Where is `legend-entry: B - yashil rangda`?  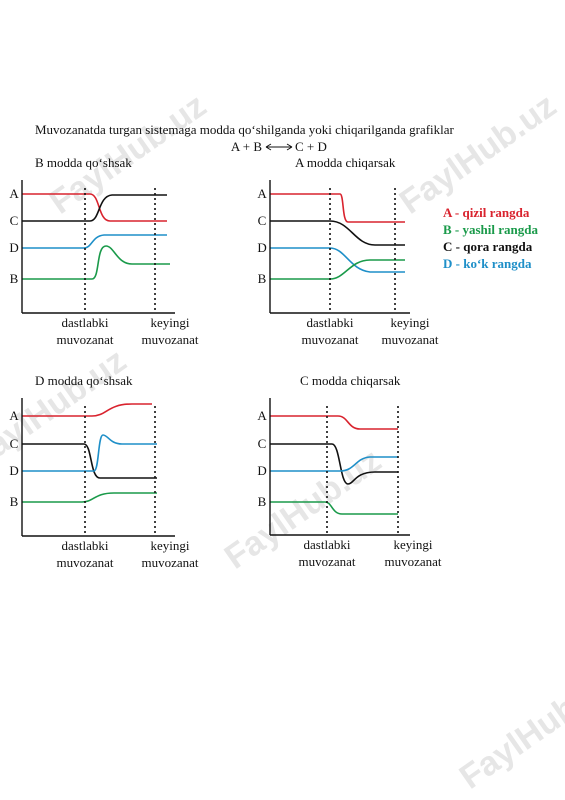
legend-entry: B - yashil rangda is located at coordinates (490, 229).